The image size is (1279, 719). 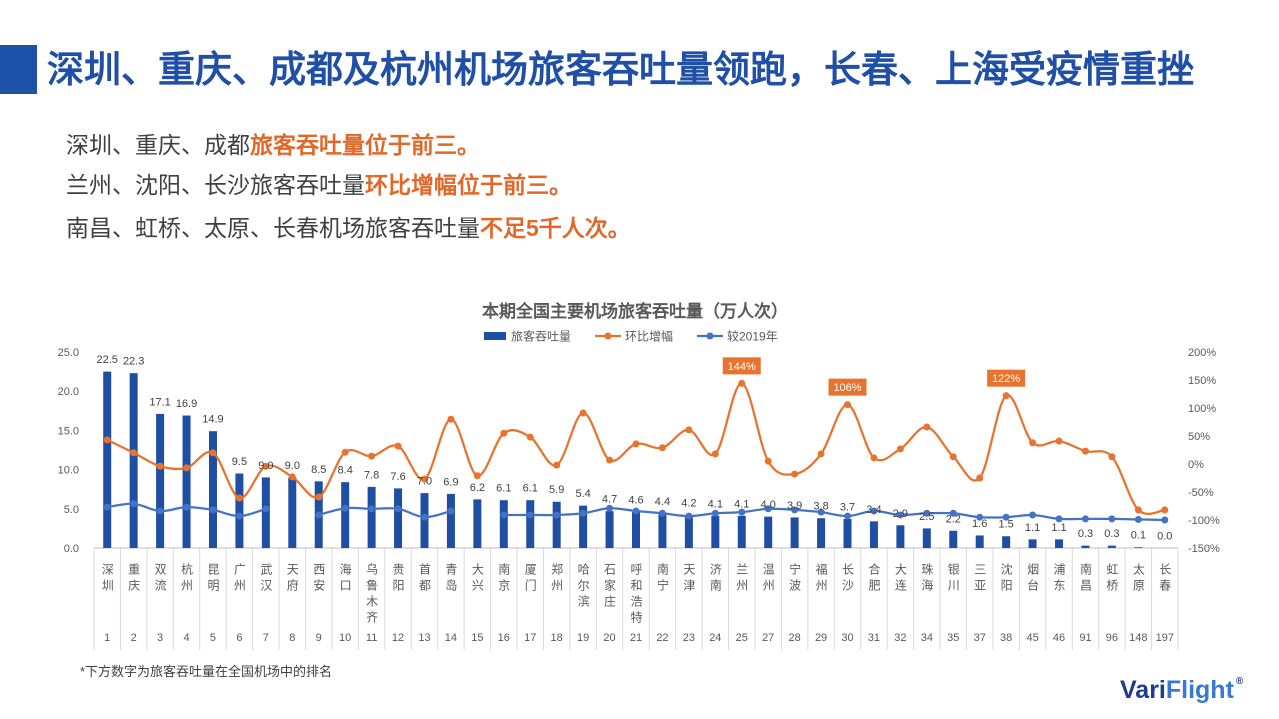 What do you see at coordinates (635, 500) in the screenshot?
I see `bar-value-label: 4.6` at bounding box center [635, 500].